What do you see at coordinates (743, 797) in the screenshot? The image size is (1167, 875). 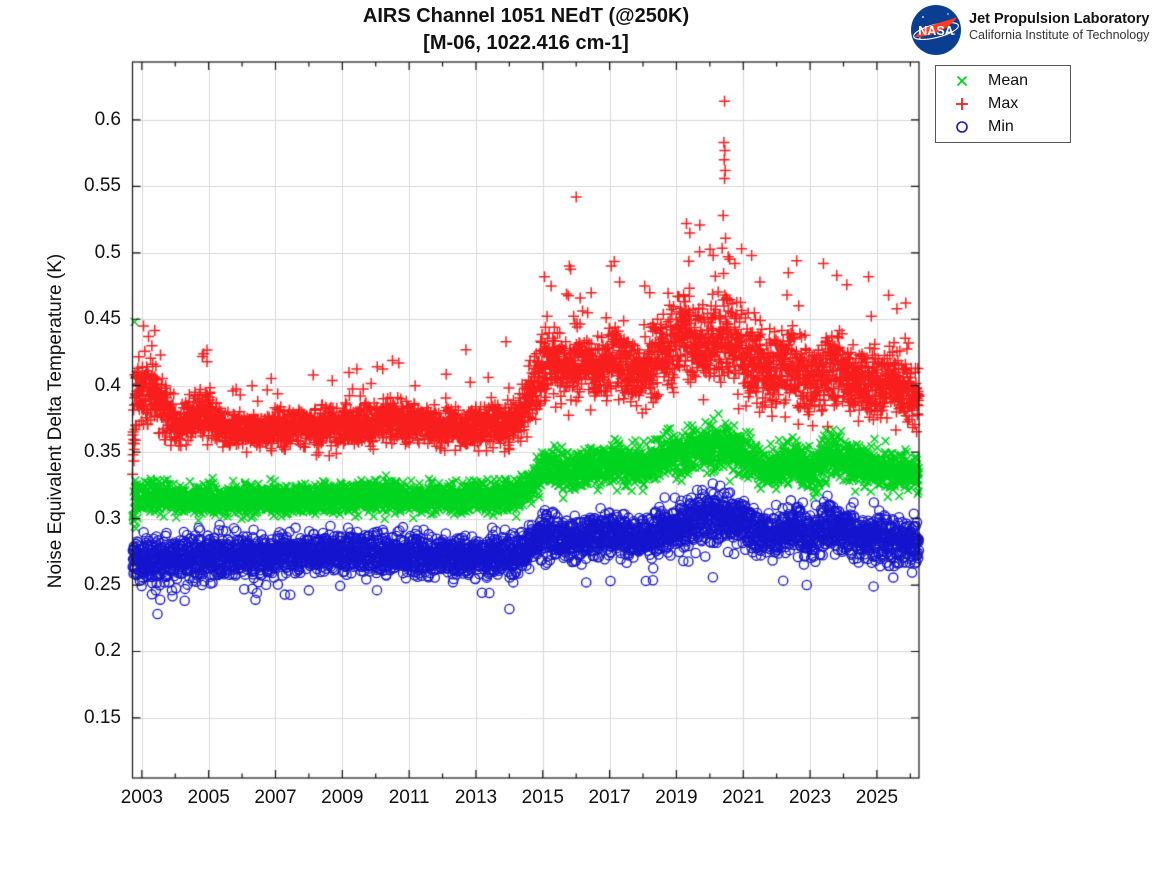 I see `x-tick-label: 2021` at bounding box center [743, 797].